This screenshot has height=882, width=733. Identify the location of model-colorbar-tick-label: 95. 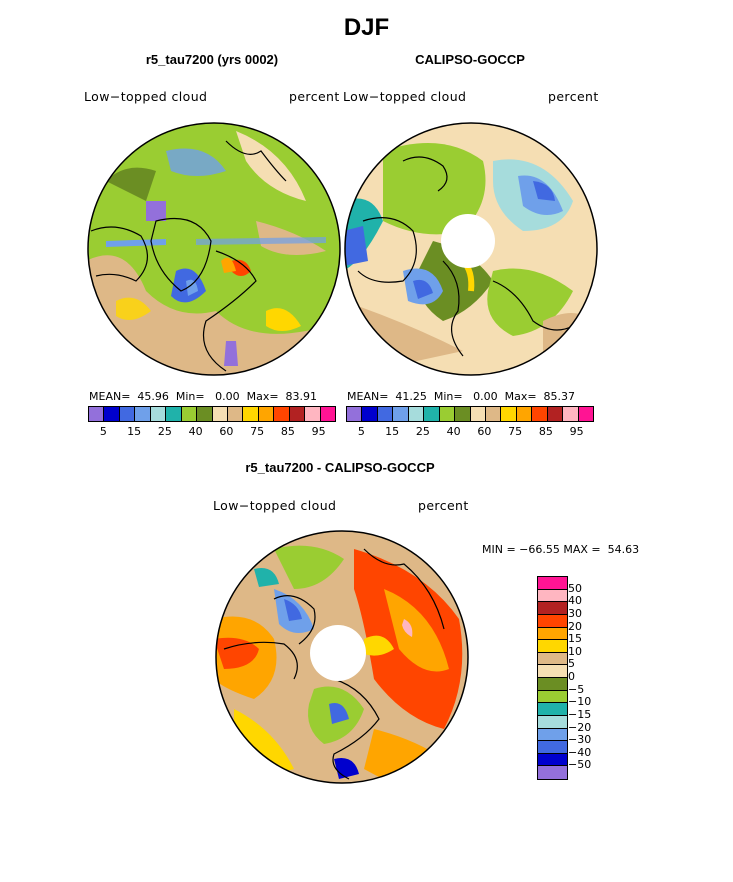
(318, 431).